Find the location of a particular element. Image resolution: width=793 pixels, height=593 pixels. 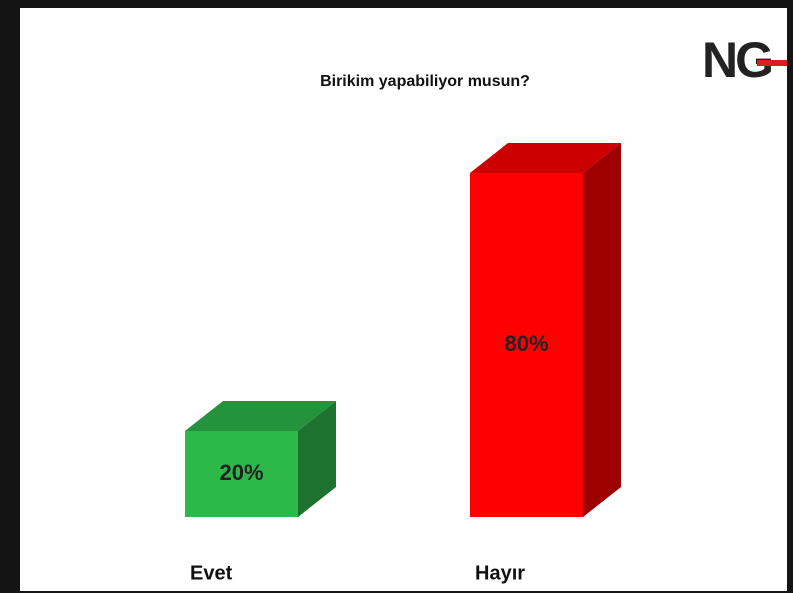

x-tick-label: Hayır is located at coordinates (500, 573).